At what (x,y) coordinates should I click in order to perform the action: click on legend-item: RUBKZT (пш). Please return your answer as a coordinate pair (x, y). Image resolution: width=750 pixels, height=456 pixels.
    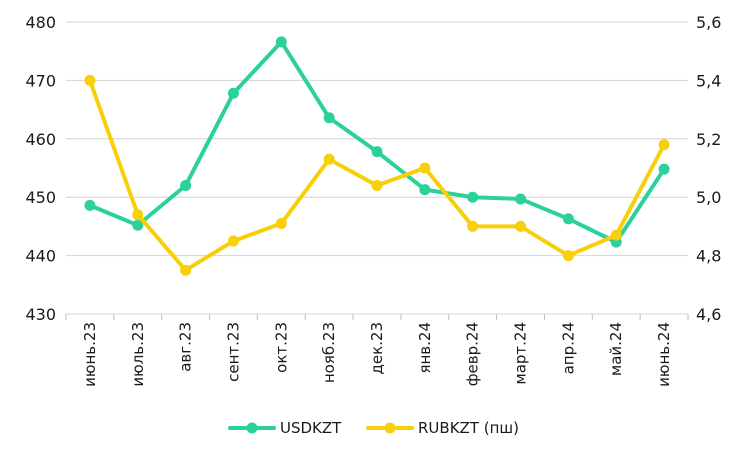
    Looking at the image, I should click on (442, 428).